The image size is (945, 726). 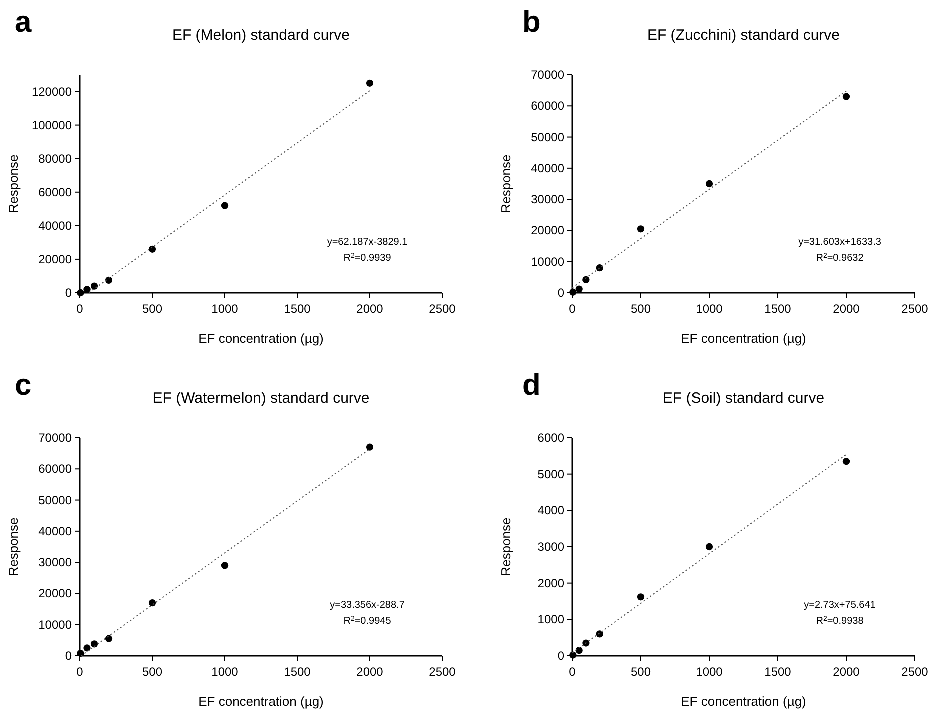 I want to click on y-tick-label: 5000, so click(x=551, y=474).